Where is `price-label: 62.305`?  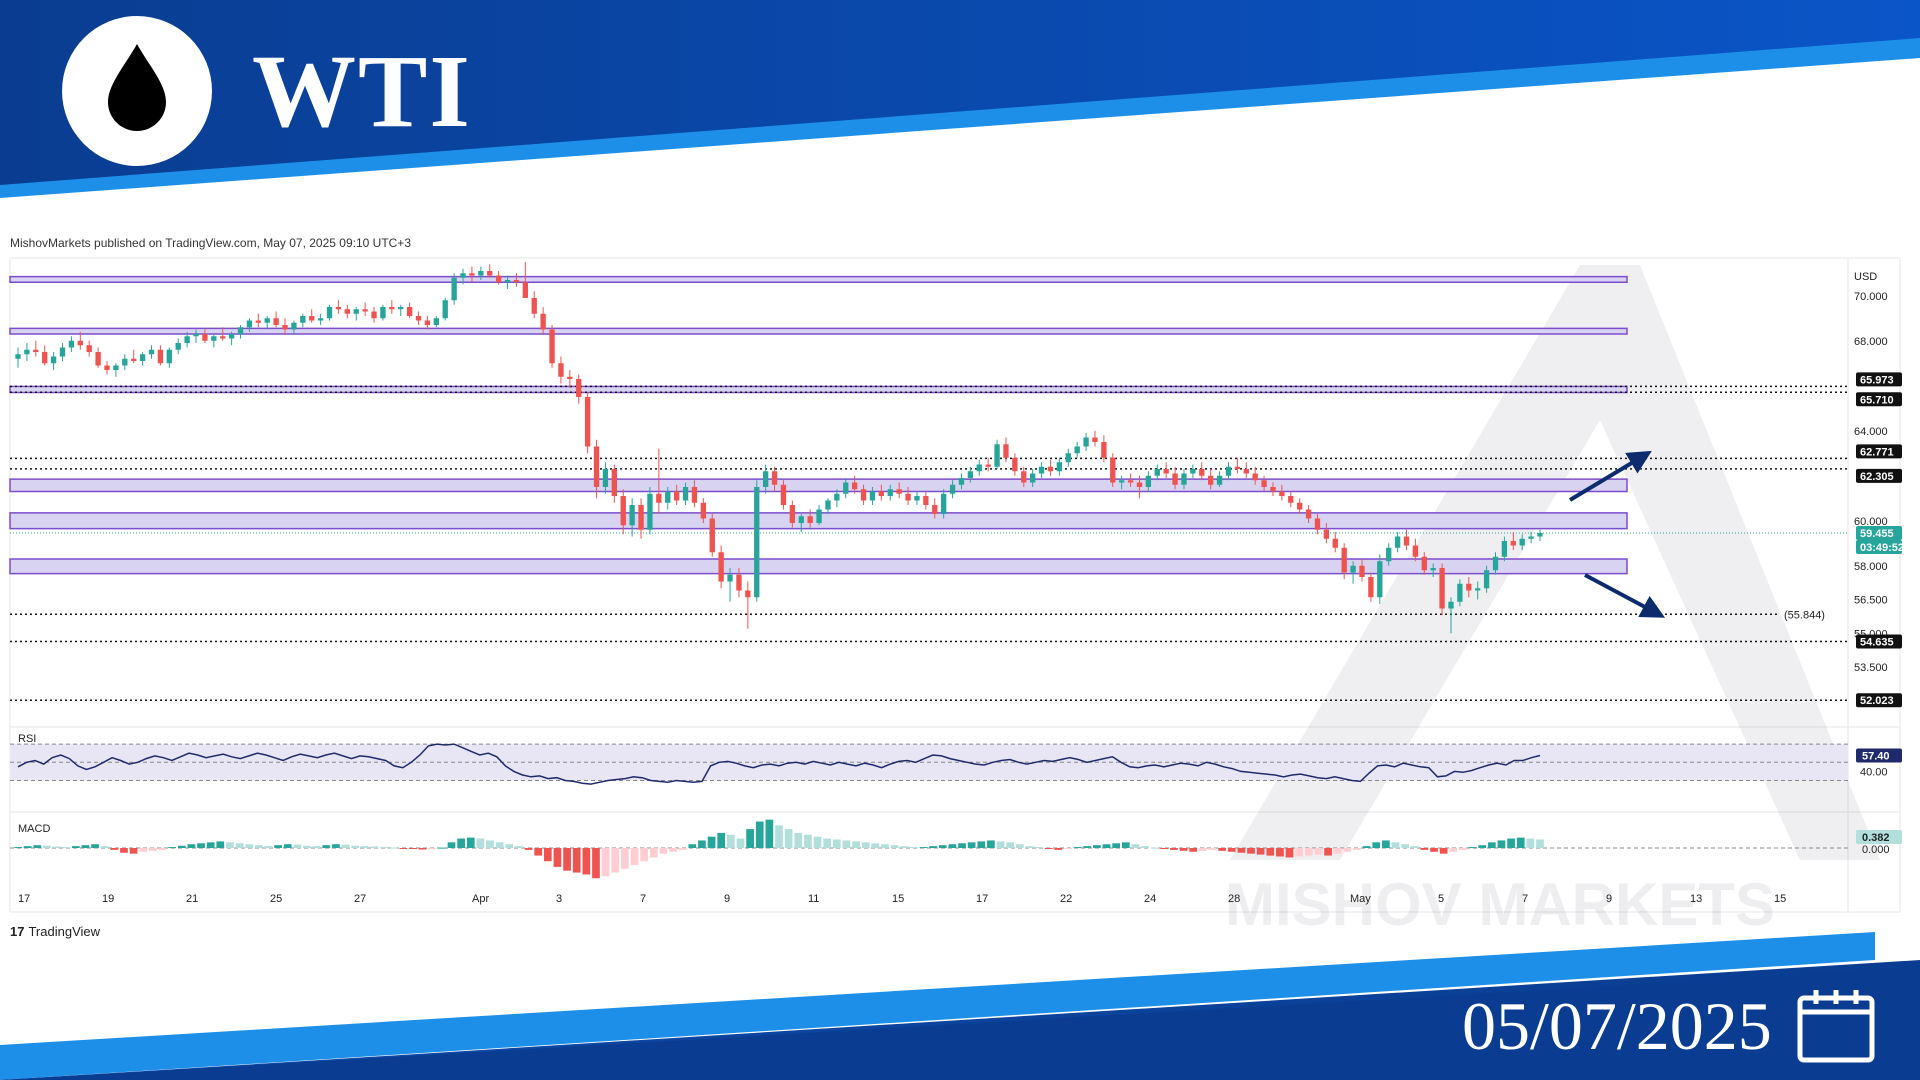 price-label: 62.305 is located at coordinates (1877, 477).